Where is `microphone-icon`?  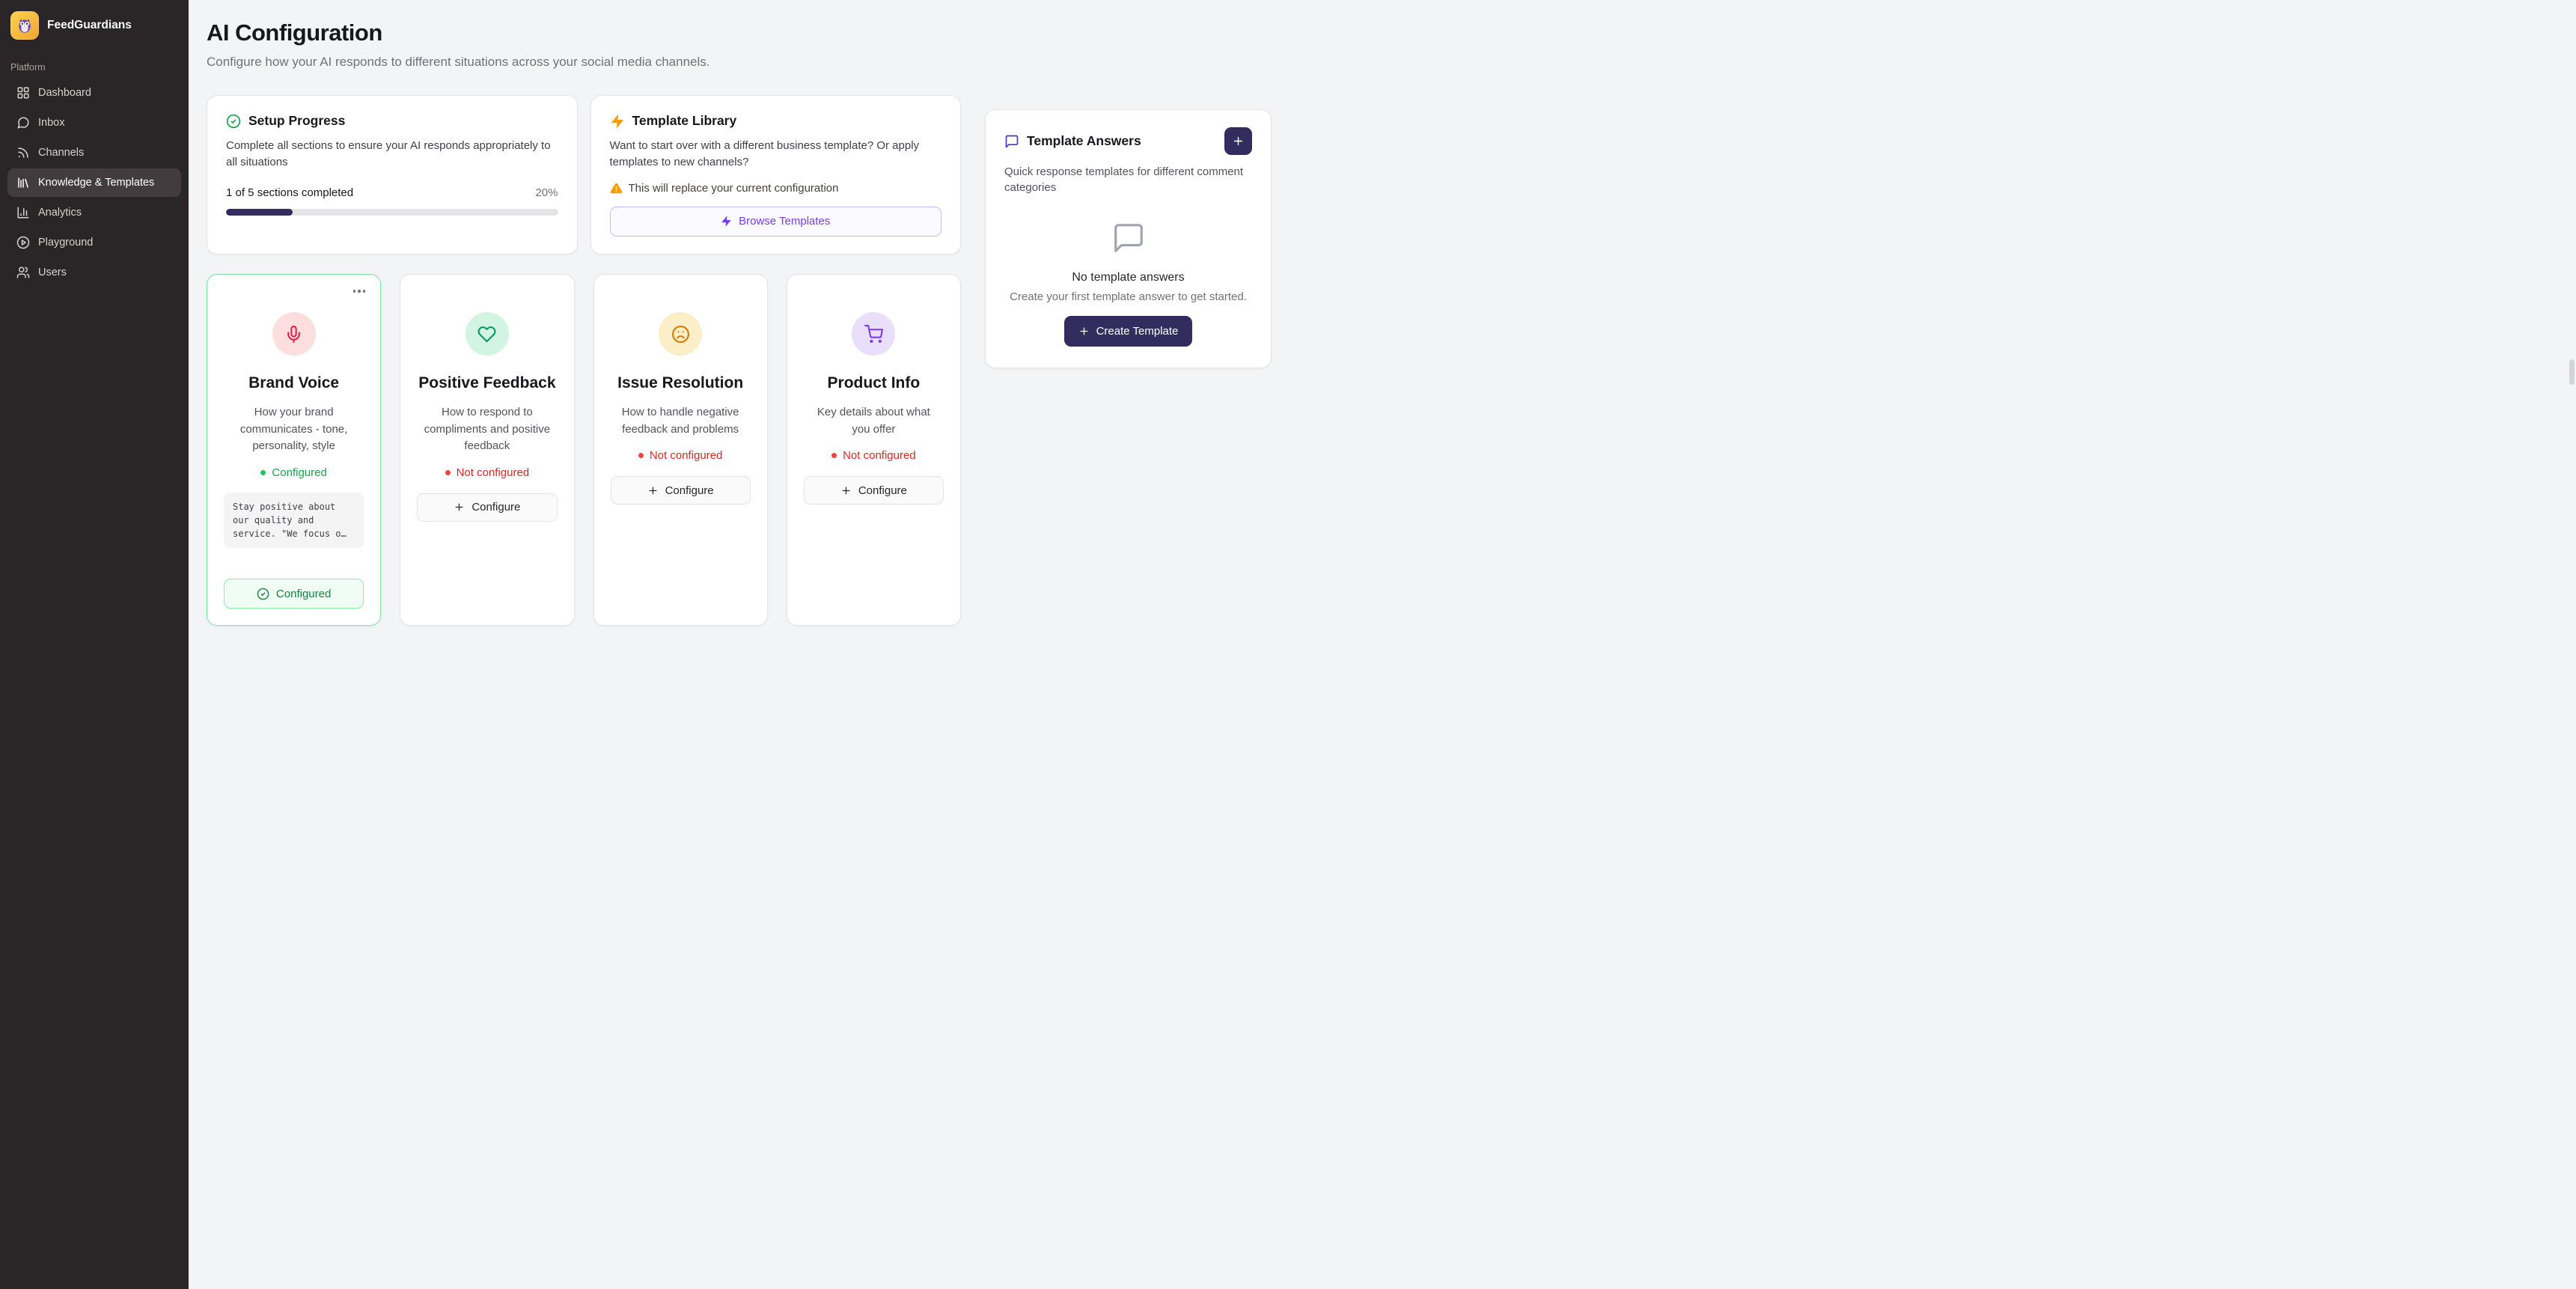
microphone-icon is located at coordinates (294, 334).